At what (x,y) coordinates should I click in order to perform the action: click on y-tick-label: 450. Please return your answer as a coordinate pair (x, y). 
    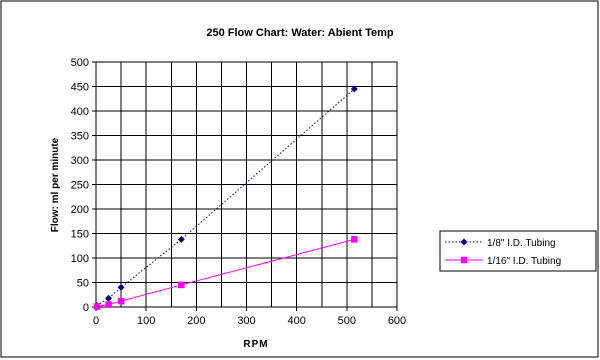
    Looking at the image, I should click on (80, 88).